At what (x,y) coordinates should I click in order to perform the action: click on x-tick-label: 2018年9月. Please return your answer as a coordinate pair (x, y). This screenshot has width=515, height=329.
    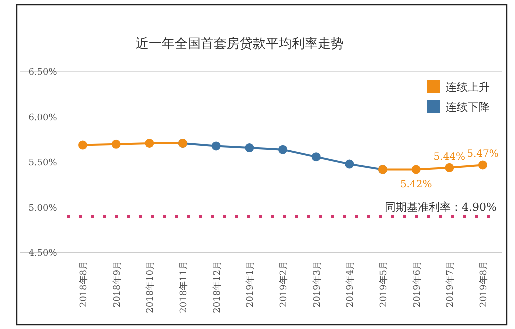
    Looking at the image, I should click on (117, 284).